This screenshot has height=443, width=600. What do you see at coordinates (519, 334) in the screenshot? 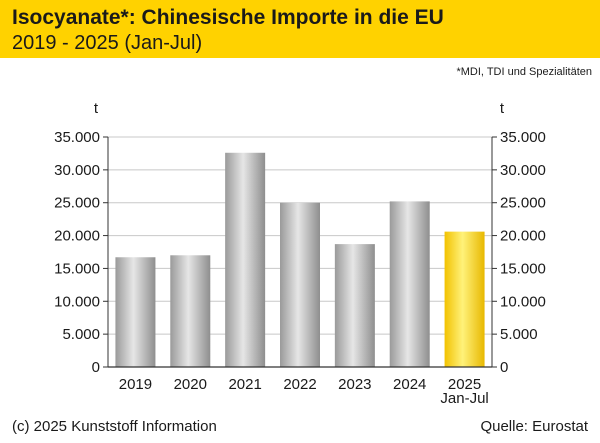
I see `y-tick-label-right: 5.000` at bounding box center [519, 334].